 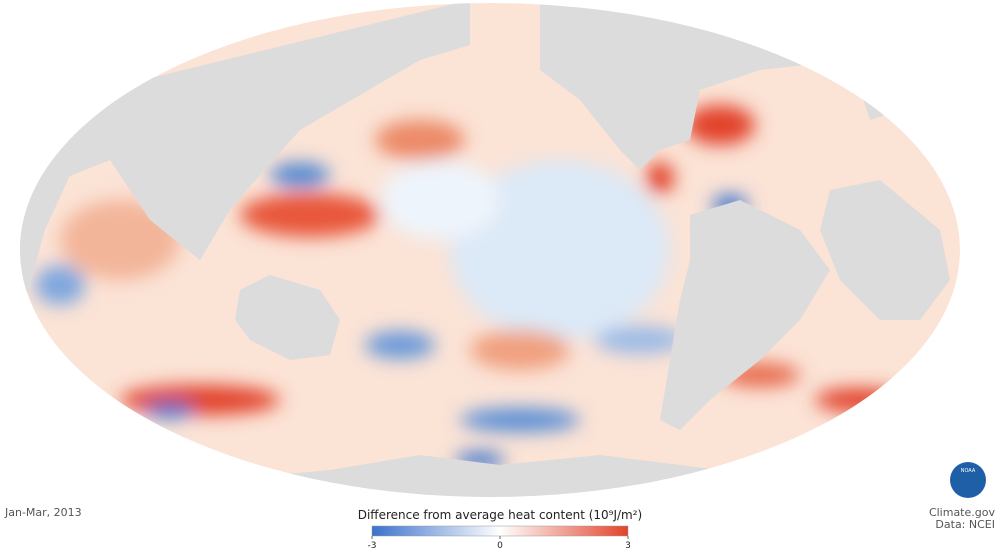 I want to click on date-label: Jan-Mar, 2013, so click(x=43, y=512).